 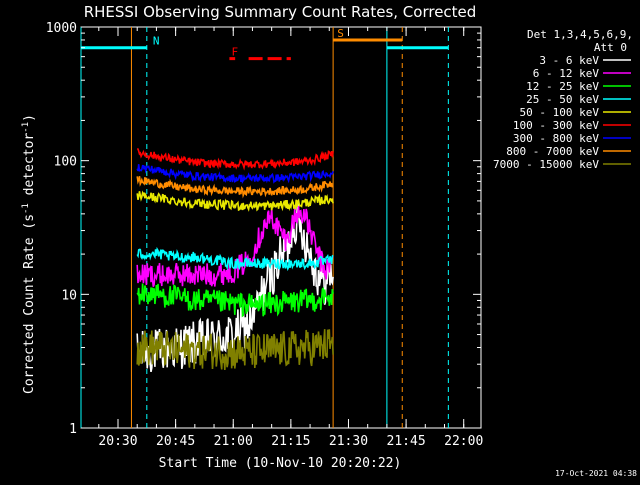 What do you see at coordinates (406, 441) in the screenshot?
I see `x-tick-label-5: 21:45` at bounding box center [406, 441].